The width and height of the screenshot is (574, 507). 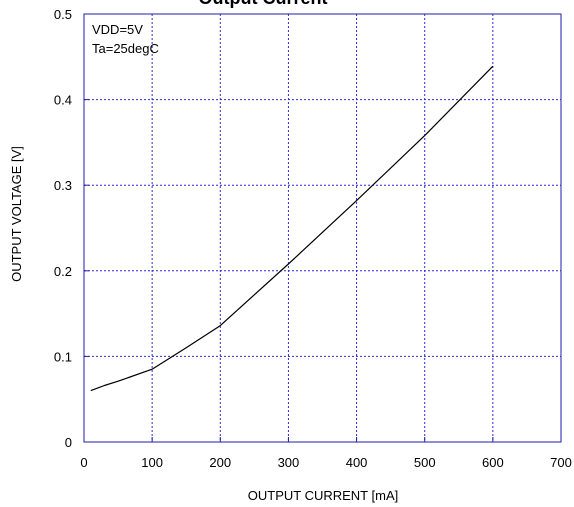 I want to click on chart-title: Output Current, so click(x=263, y=4).